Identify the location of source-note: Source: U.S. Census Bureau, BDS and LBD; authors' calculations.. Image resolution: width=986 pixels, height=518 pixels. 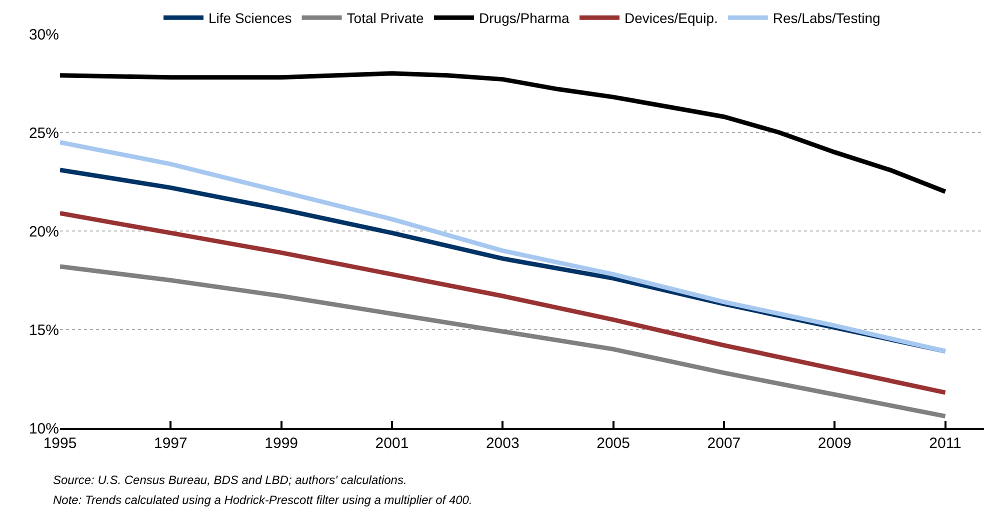
(230, 480).